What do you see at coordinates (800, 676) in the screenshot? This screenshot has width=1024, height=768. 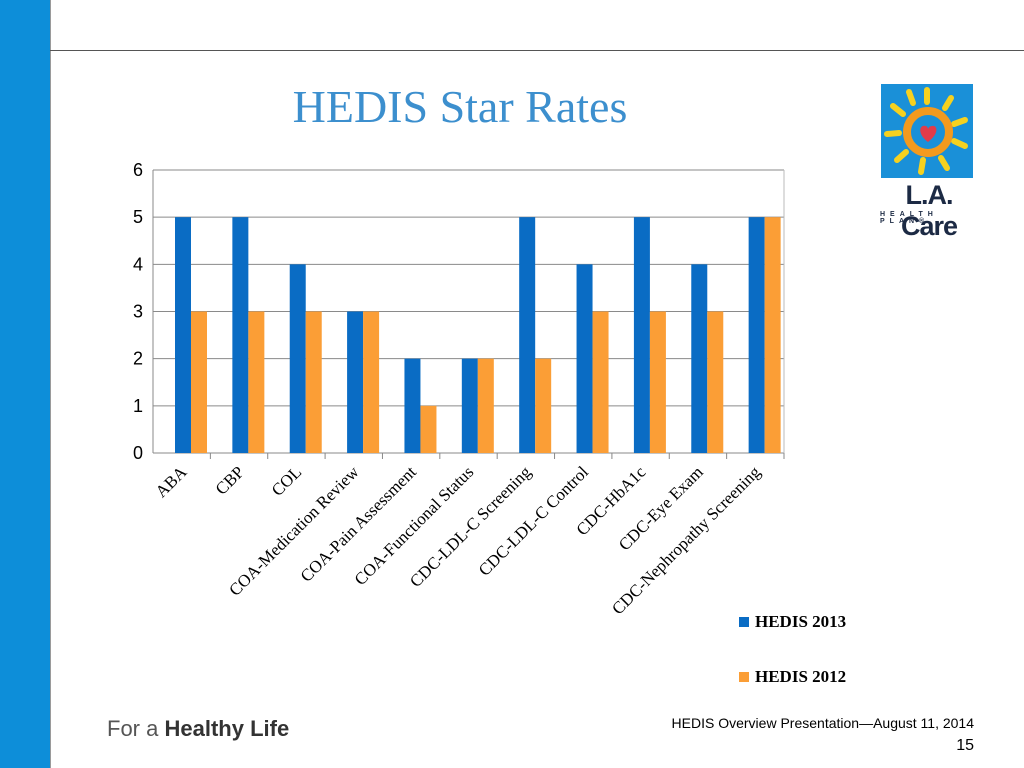 I see `legend-label: HEDIS 2012` at bounding box center [800, 676].